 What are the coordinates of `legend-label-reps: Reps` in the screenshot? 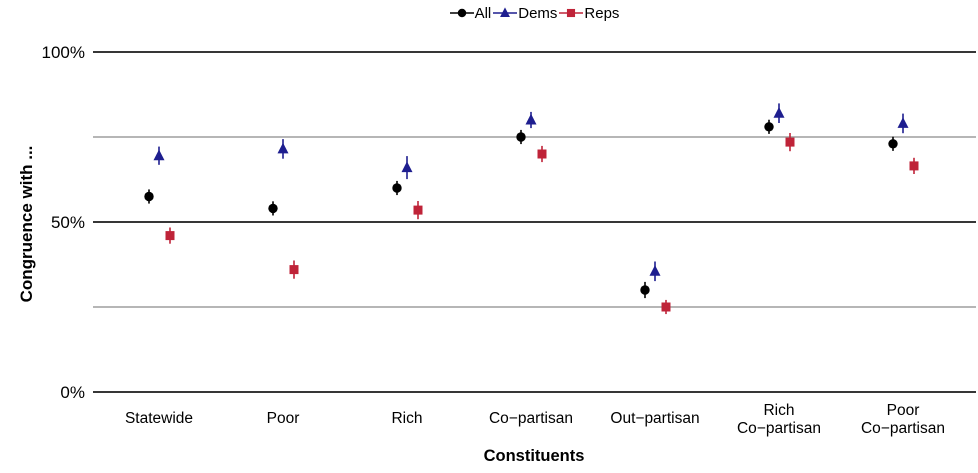 It's located at (602, 13).